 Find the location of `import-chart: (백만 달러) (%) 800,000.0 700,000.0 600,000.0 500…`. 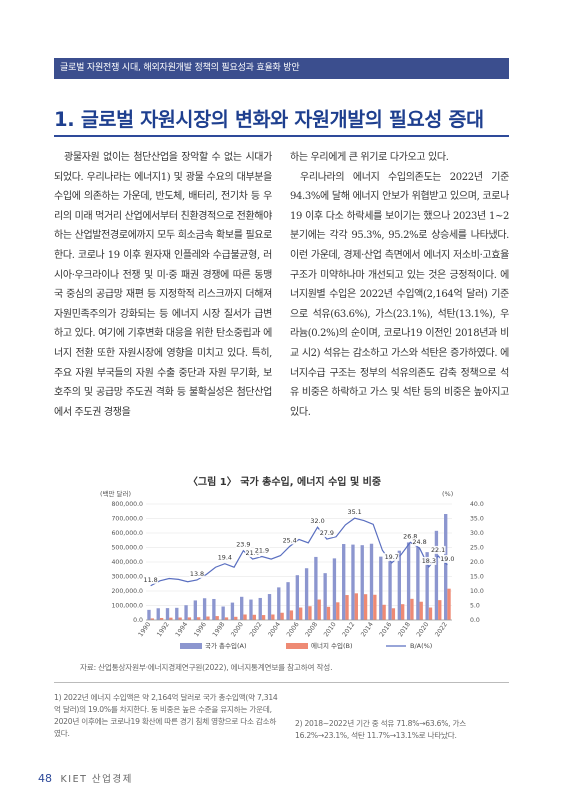

import-chart: (백만 달러) (%) 800,000.0 700,000.0 600,000.0 500… is located at coordinates (292, 569).